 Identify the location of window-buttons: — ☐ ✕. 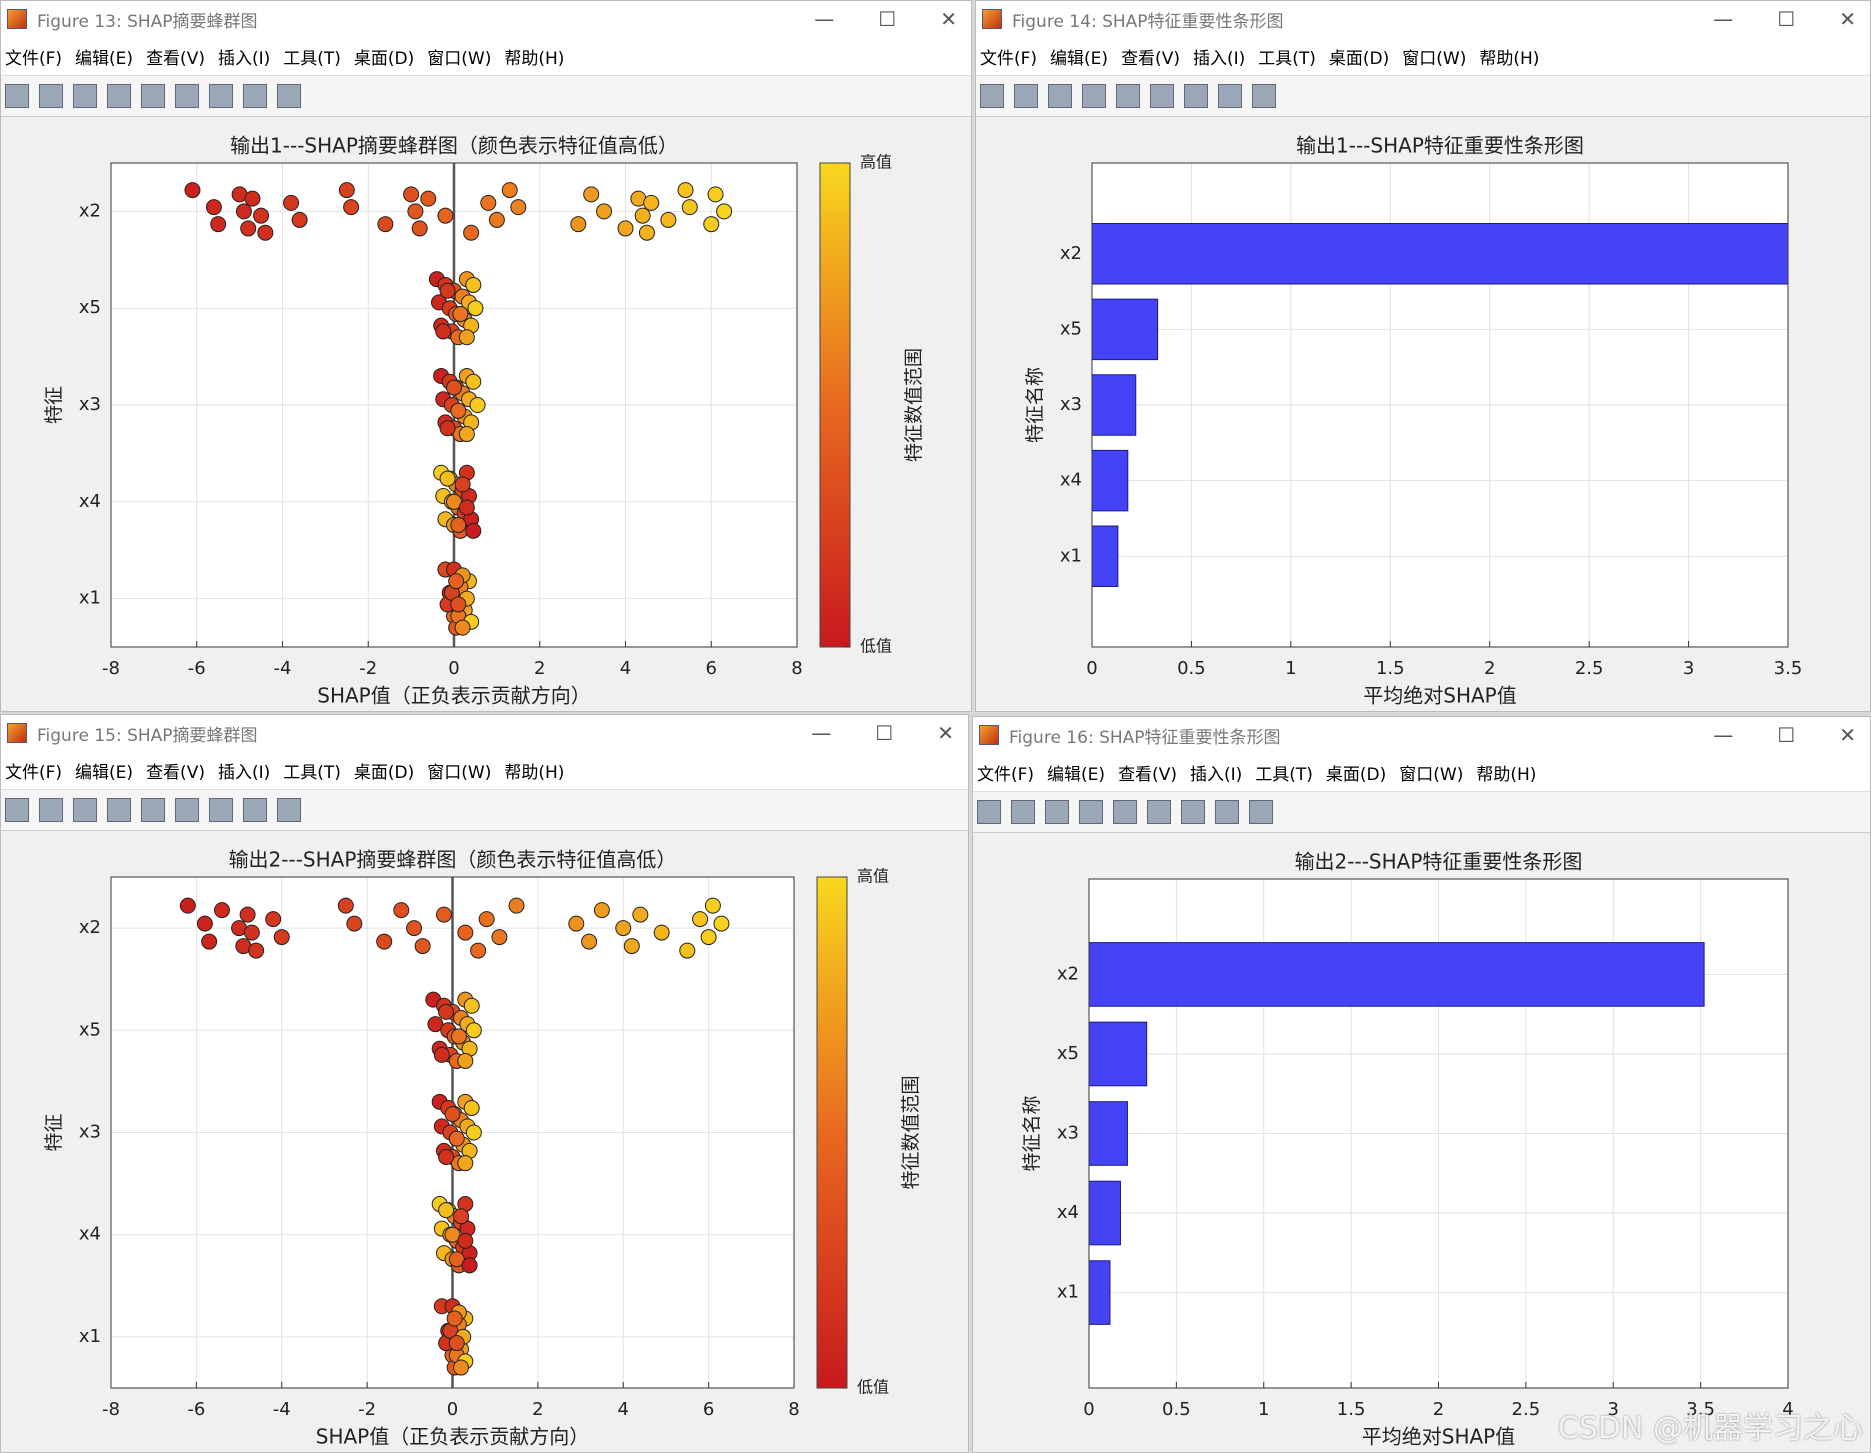
(1784, 735).